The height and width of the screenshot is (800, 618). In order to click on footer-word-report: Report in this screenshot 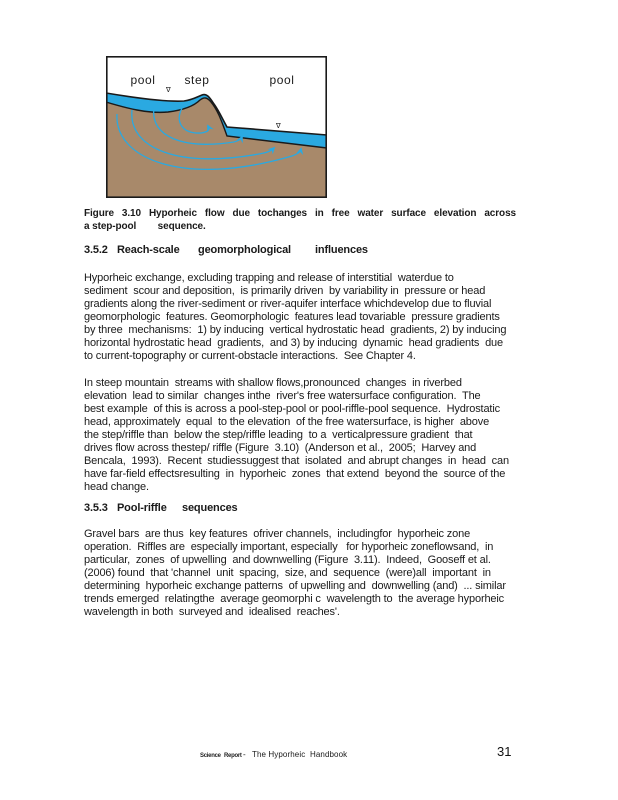, I will do `click(233, 755)`.